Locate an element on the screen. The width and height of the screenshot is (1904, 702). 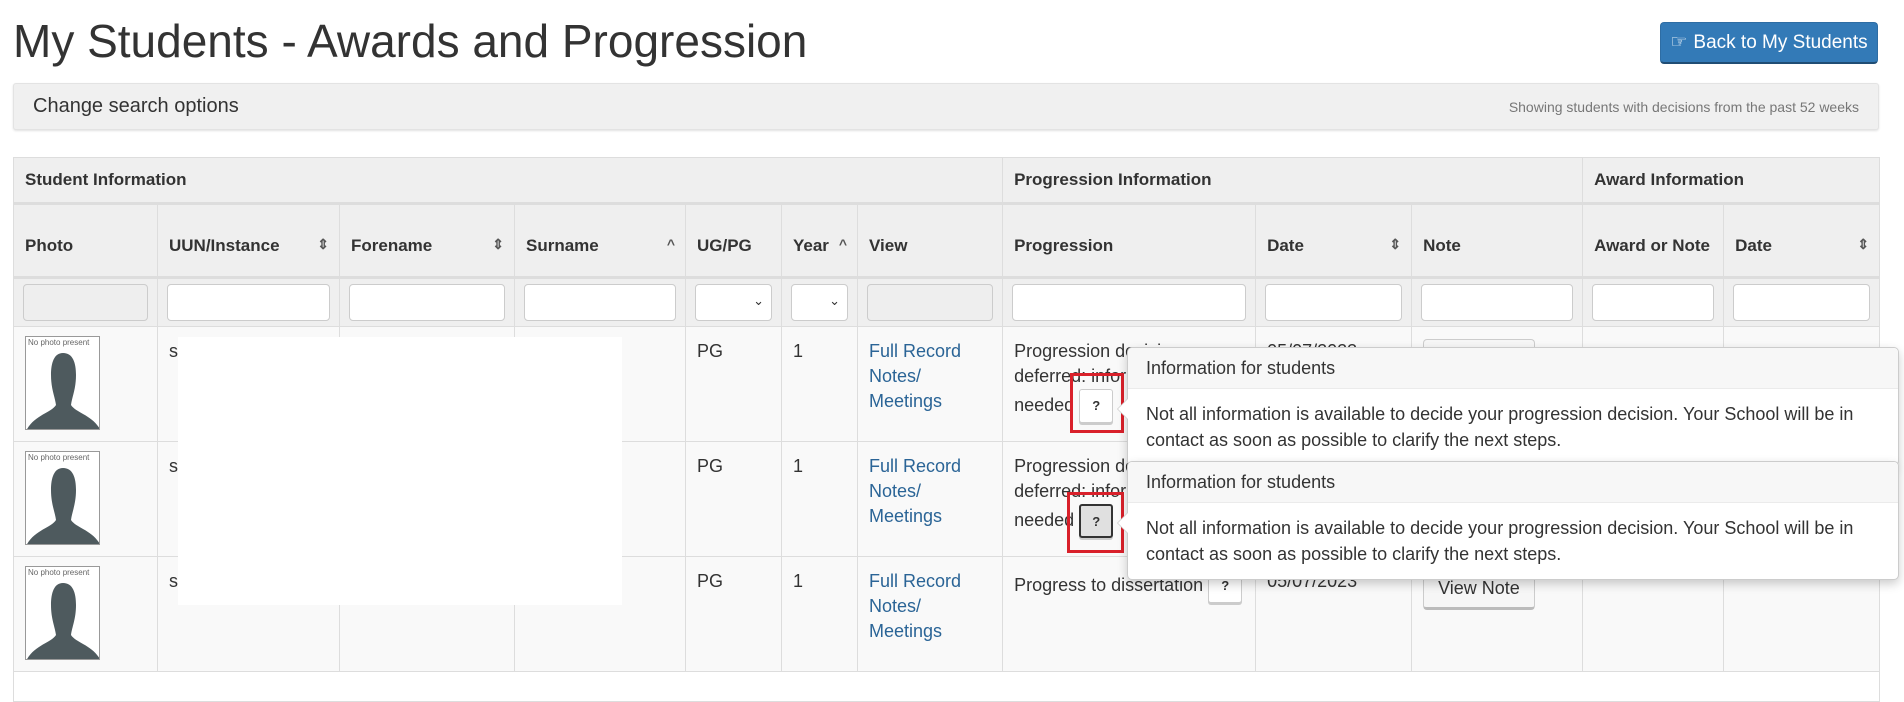
group-student-information: Student Information is located at coordinates (508, 181).